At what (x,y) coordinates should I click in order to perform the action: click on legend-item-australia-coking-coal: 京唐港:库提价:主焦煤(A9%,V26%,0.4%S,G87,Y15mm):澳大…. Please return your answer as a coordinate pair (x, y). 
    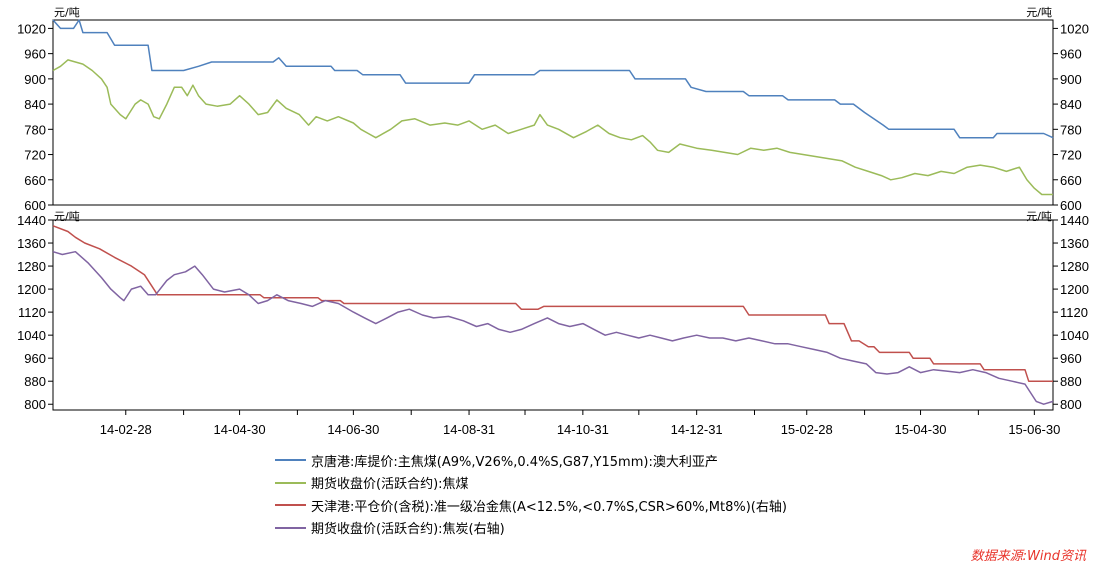
    Looking at the image, I should click on (531, 460).